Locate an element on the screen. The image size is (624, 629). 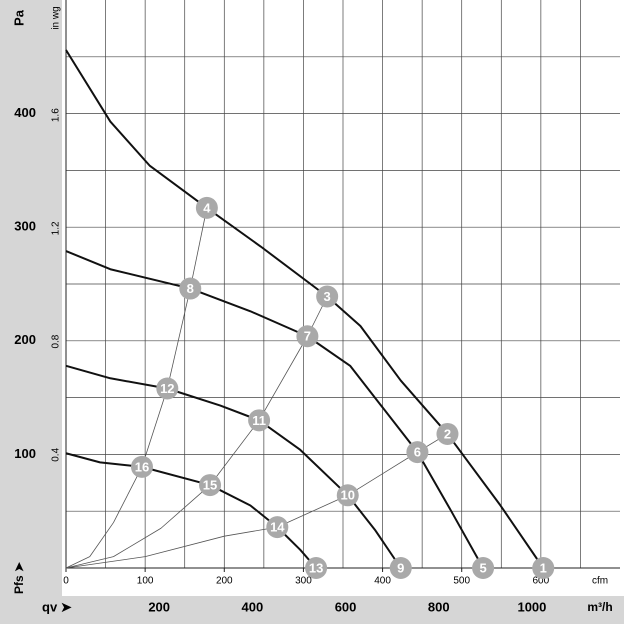
x2-tick-label: 600 is located at coordinates (346, 606).